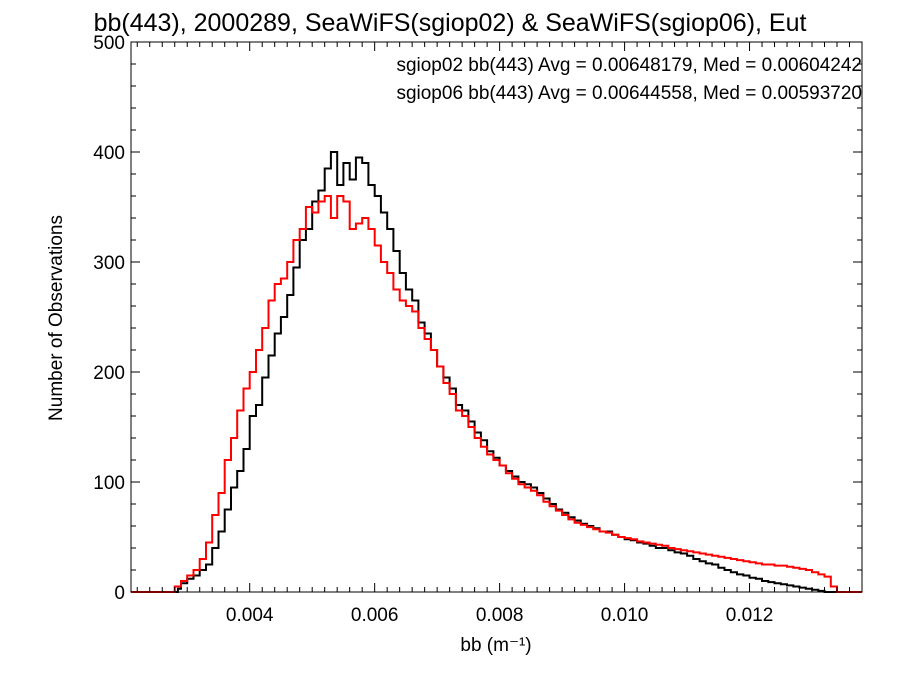 This screenshot has width=900, height=675. What do you see at coordinates (500, 615) in the screenshot?
I see `x-tick-label: 0.008` at bounding box center [500, 615].